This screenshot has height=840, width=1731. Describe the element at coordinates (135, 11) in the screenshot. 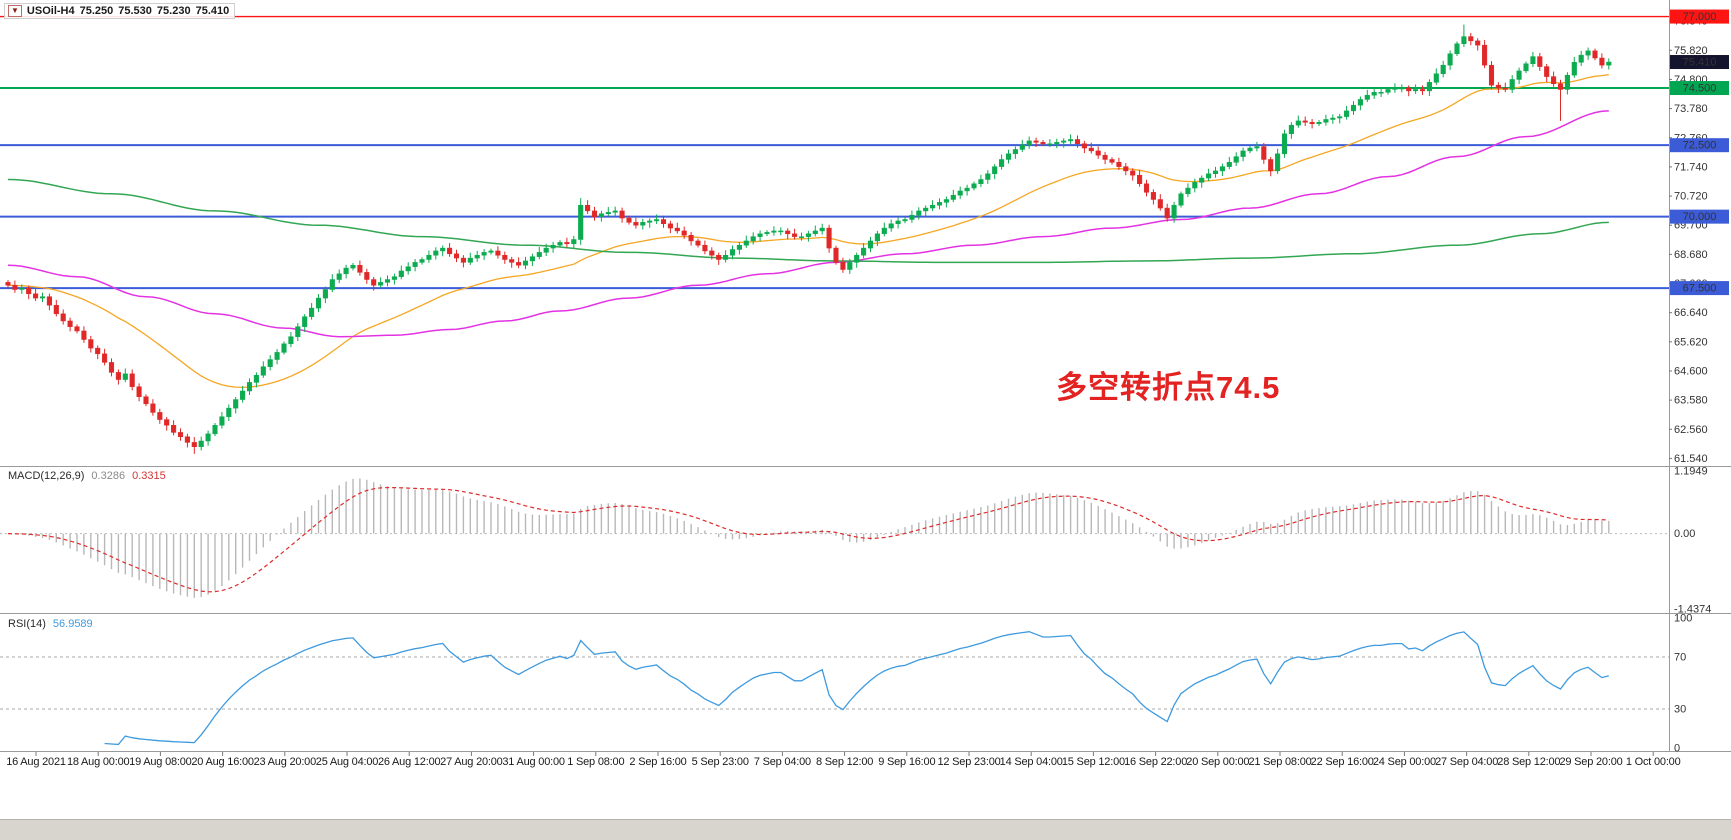

I see `ohlc-high: 75.530` at that location.